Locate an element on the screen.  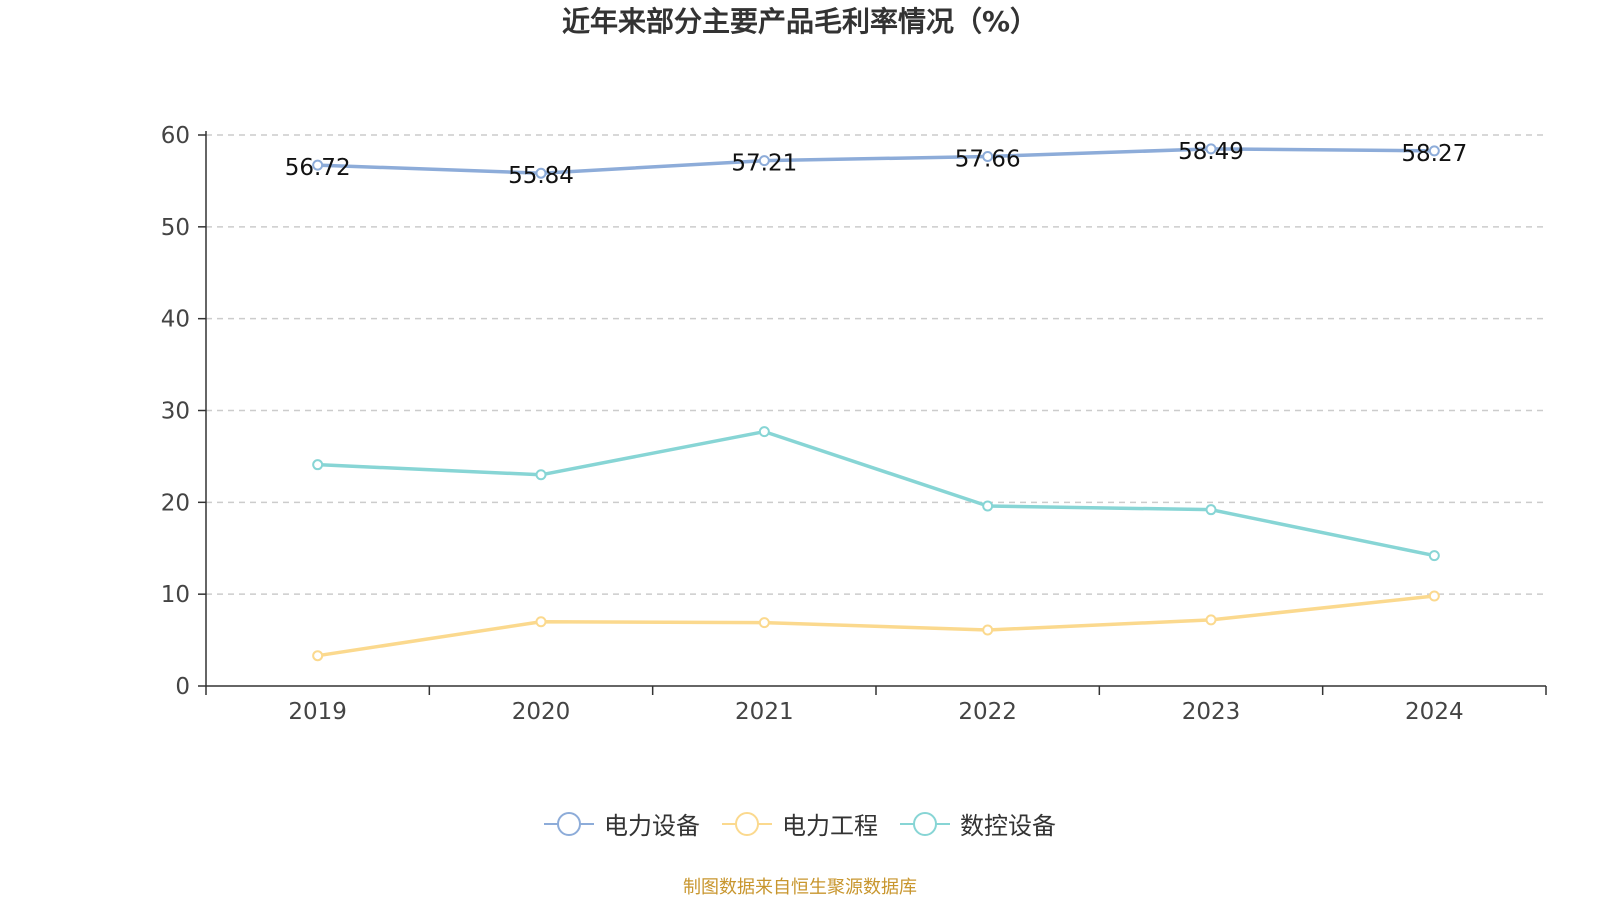
data-label: 57.21 is located at coordinates (764, 164).